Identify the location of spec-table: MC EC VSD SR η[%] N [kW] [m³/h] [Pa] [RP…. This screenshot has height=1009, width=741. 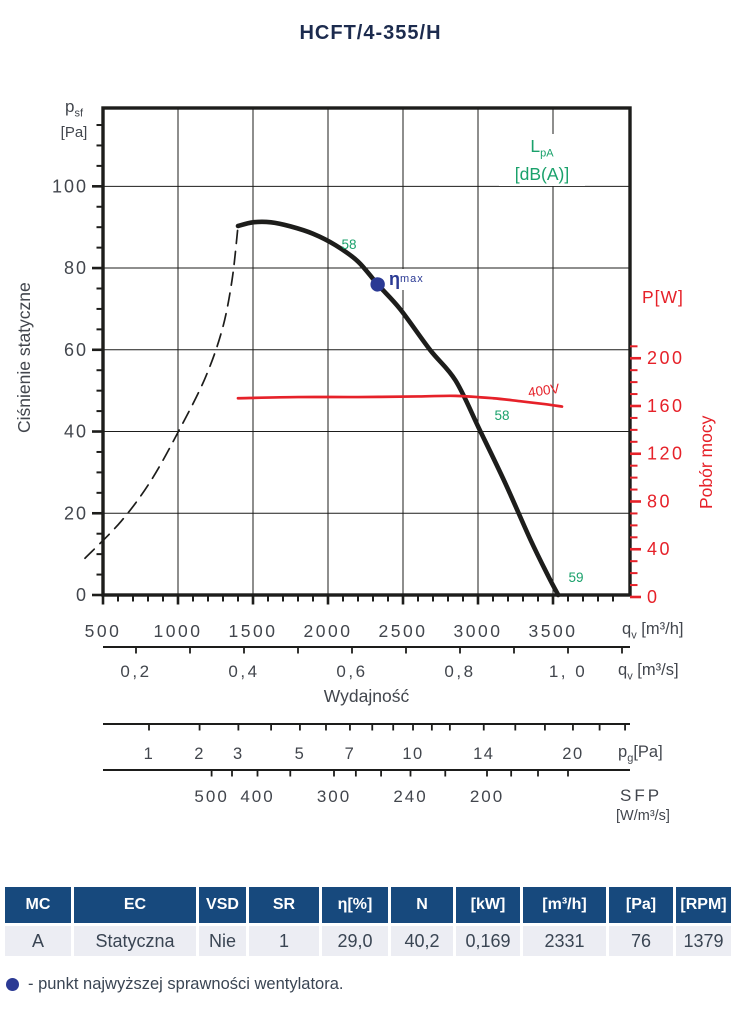
(368, 921).